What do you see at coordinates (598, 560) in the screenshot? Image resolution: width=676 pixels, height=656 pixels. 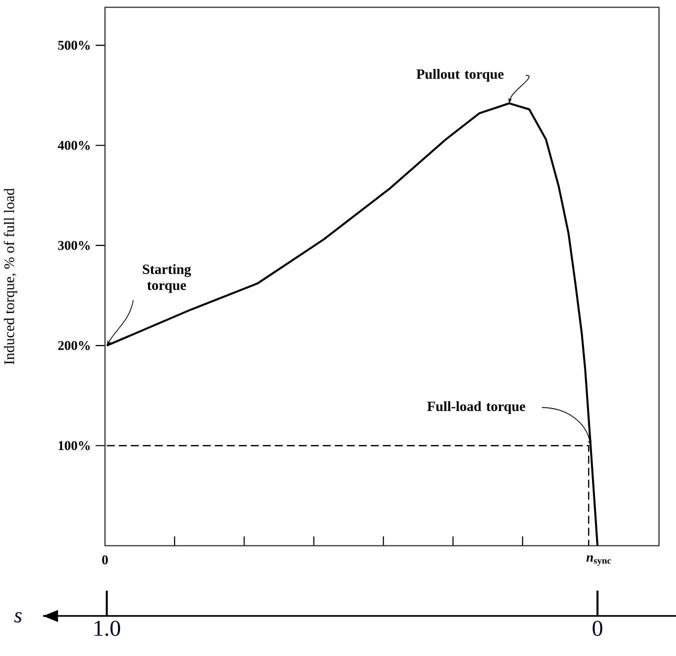 I see `text: n$_{sync}$` at bounding box center [598, 560].